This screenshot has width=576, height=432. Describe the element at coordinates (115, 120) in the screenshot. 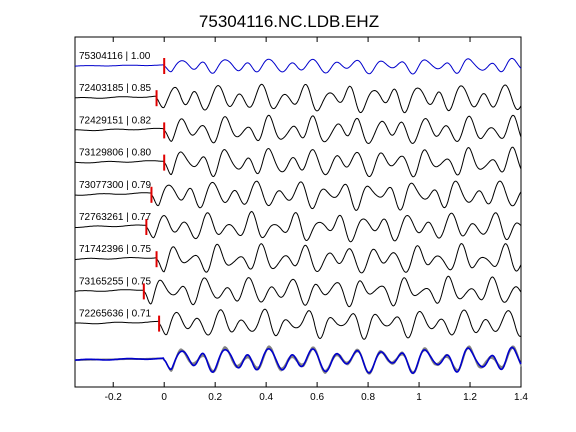

I see `trace-label: 72429151 | 0.82` at that location.